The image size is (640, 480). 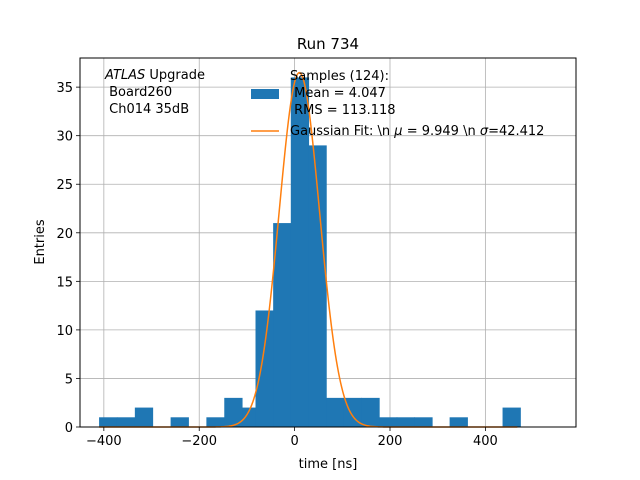 I want to click on atlas-annotation: ATLAS Upgrade Board260 Ch014 35dB, so click(x=154, y=92).